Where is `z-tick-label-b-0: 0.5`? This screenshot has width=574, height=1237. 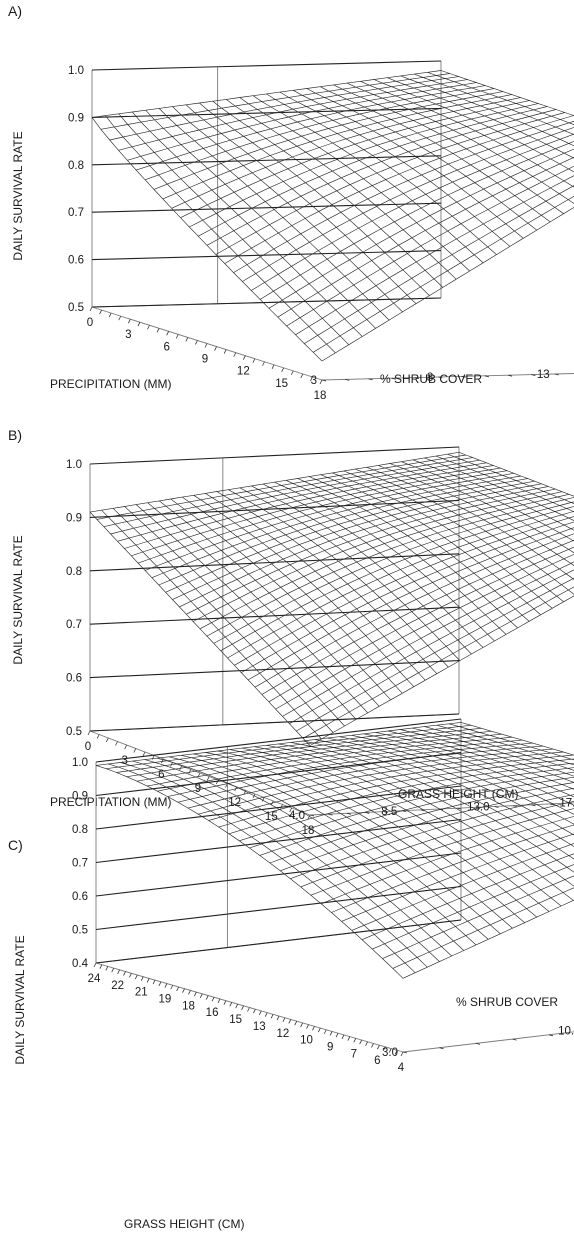
z-tick-label-b-0: 0.5 is located at coordinates (74, 732).